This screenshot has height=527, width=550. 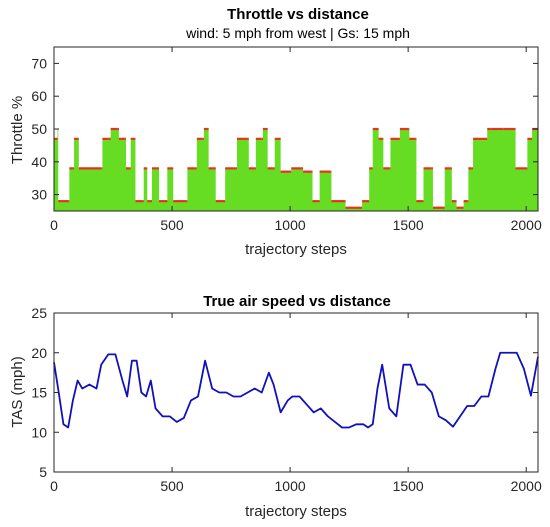 I want to click on y-tick-label: 70, so click(x=39, y=63).